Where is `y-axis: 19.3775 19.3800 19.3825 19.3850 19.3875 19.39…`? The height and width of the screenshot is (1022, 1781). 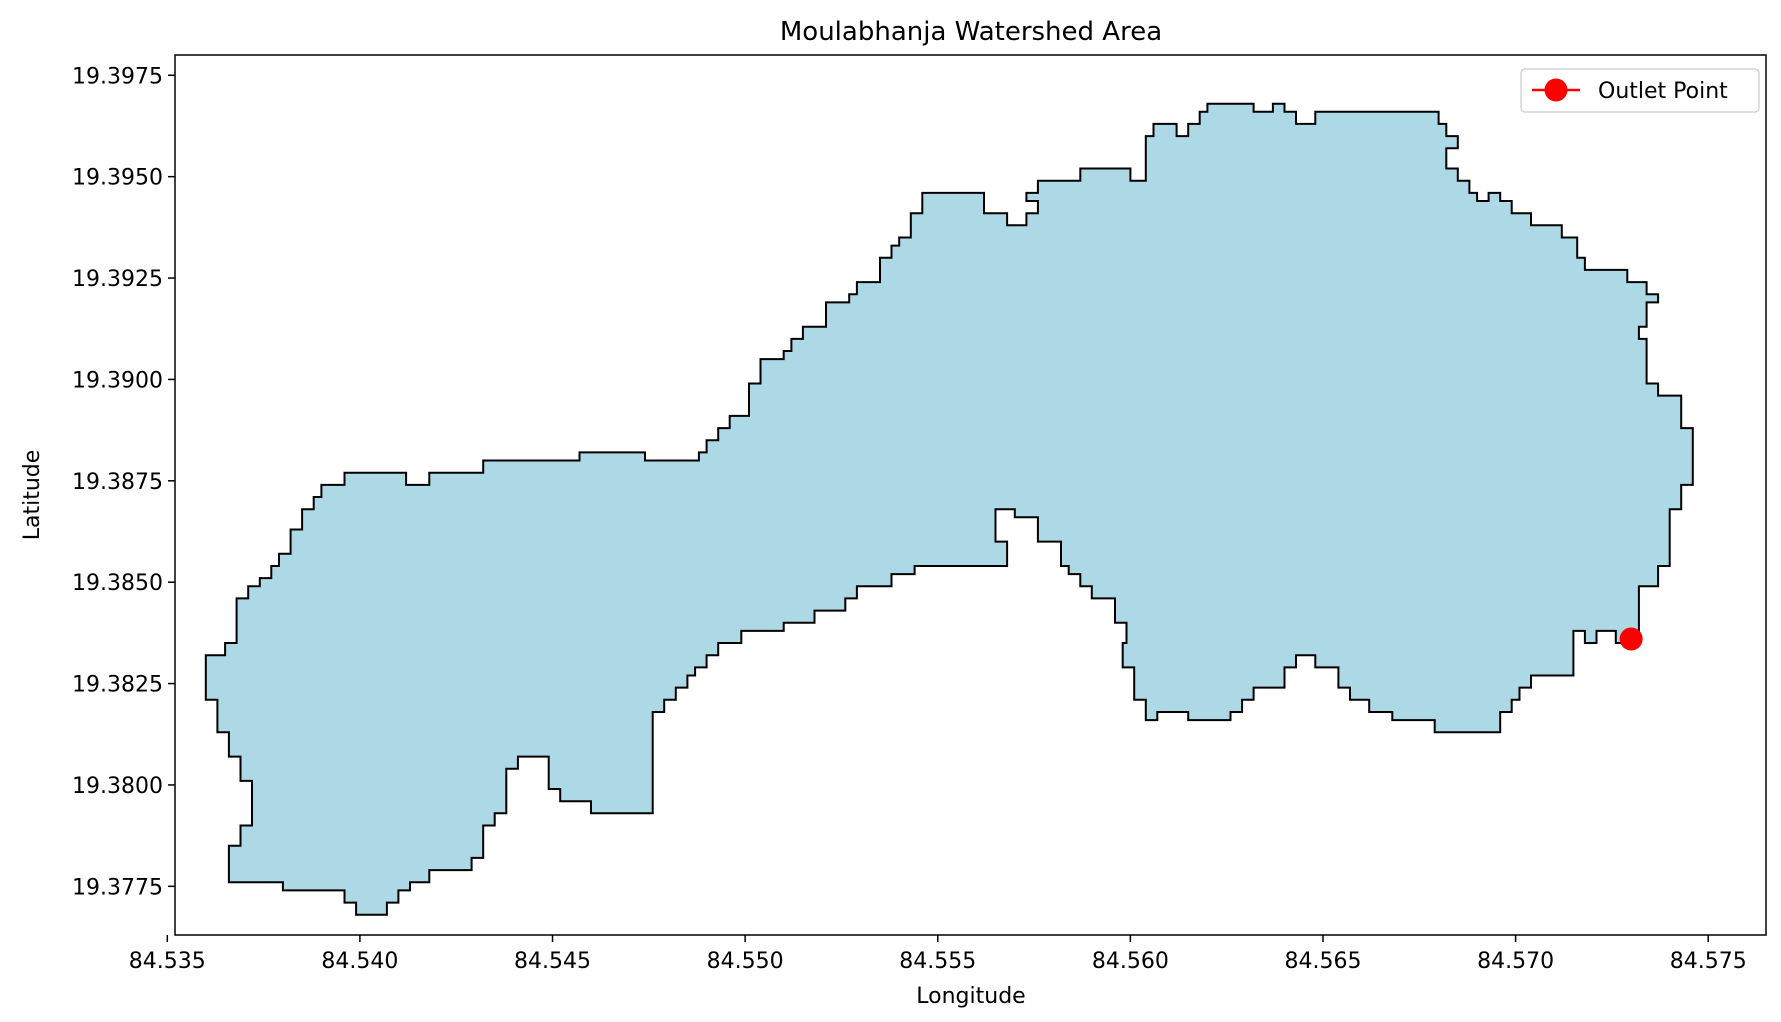
y-axis: 19.3775 19.3800 19.3825 19.3850 19.3875 19.39… is located at coordinates (123, 482).